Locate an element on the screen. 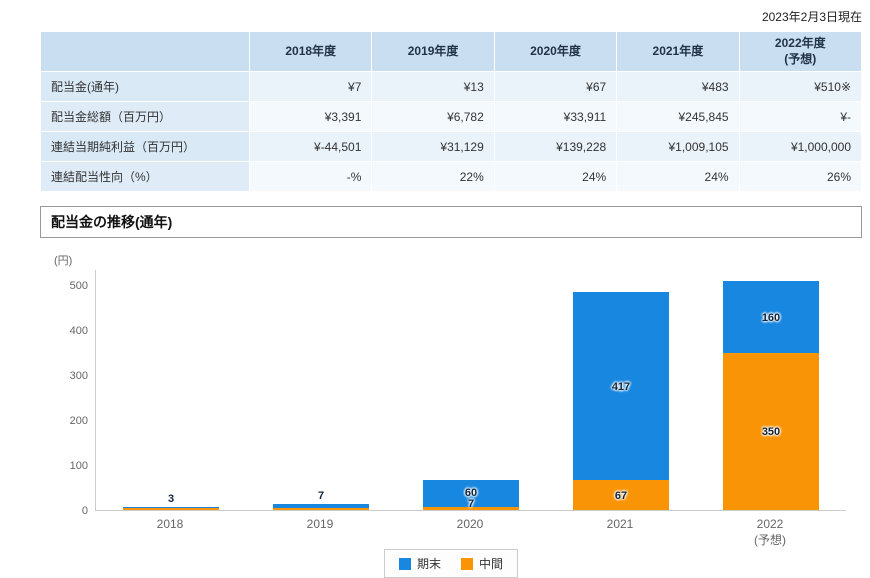 This screenshot has height=578, width=870. legend-label: 中間 is located at coordinates (491, 564).